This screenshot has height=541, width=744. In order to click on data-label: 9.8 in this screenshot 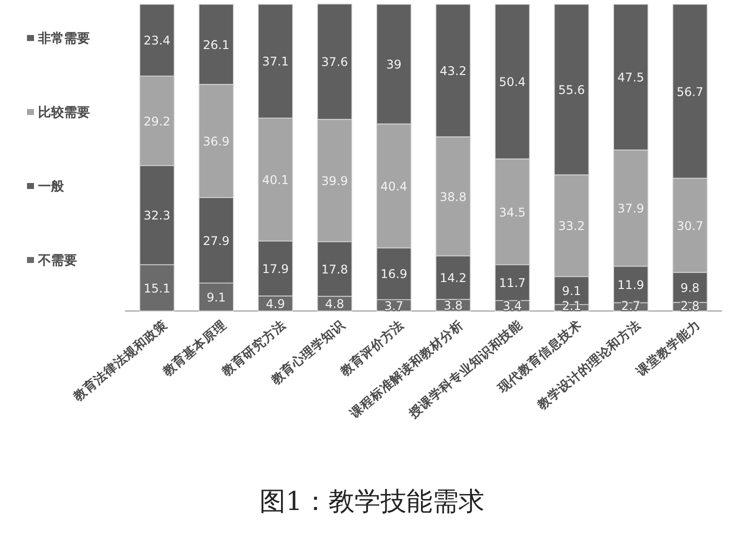, I will do `click(690, 287)`.